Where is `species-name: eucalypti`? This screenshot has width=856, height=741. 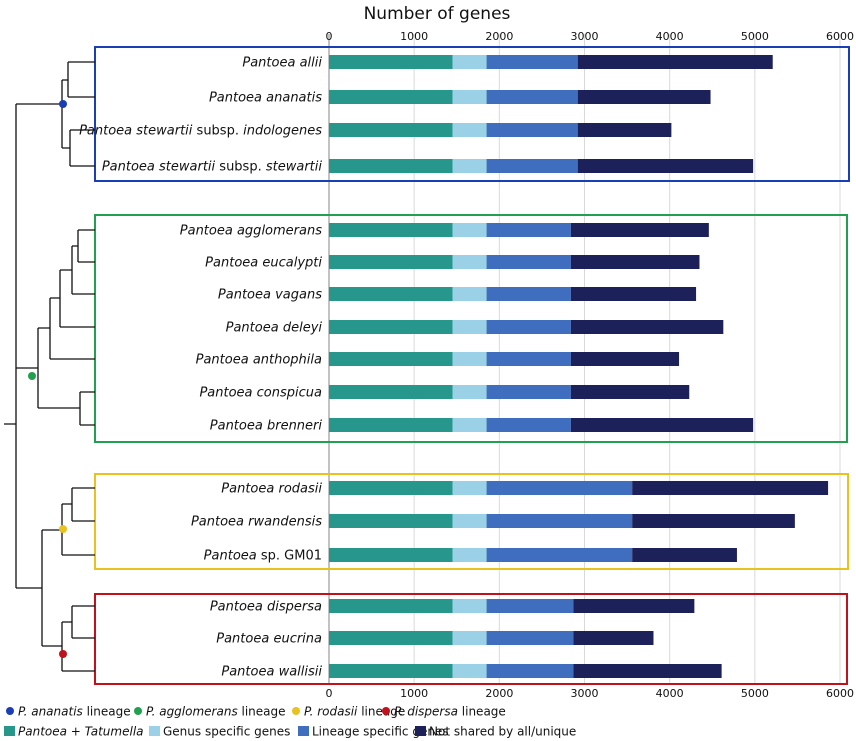
species-name: eucalypti is located at coordinates (292, 263).